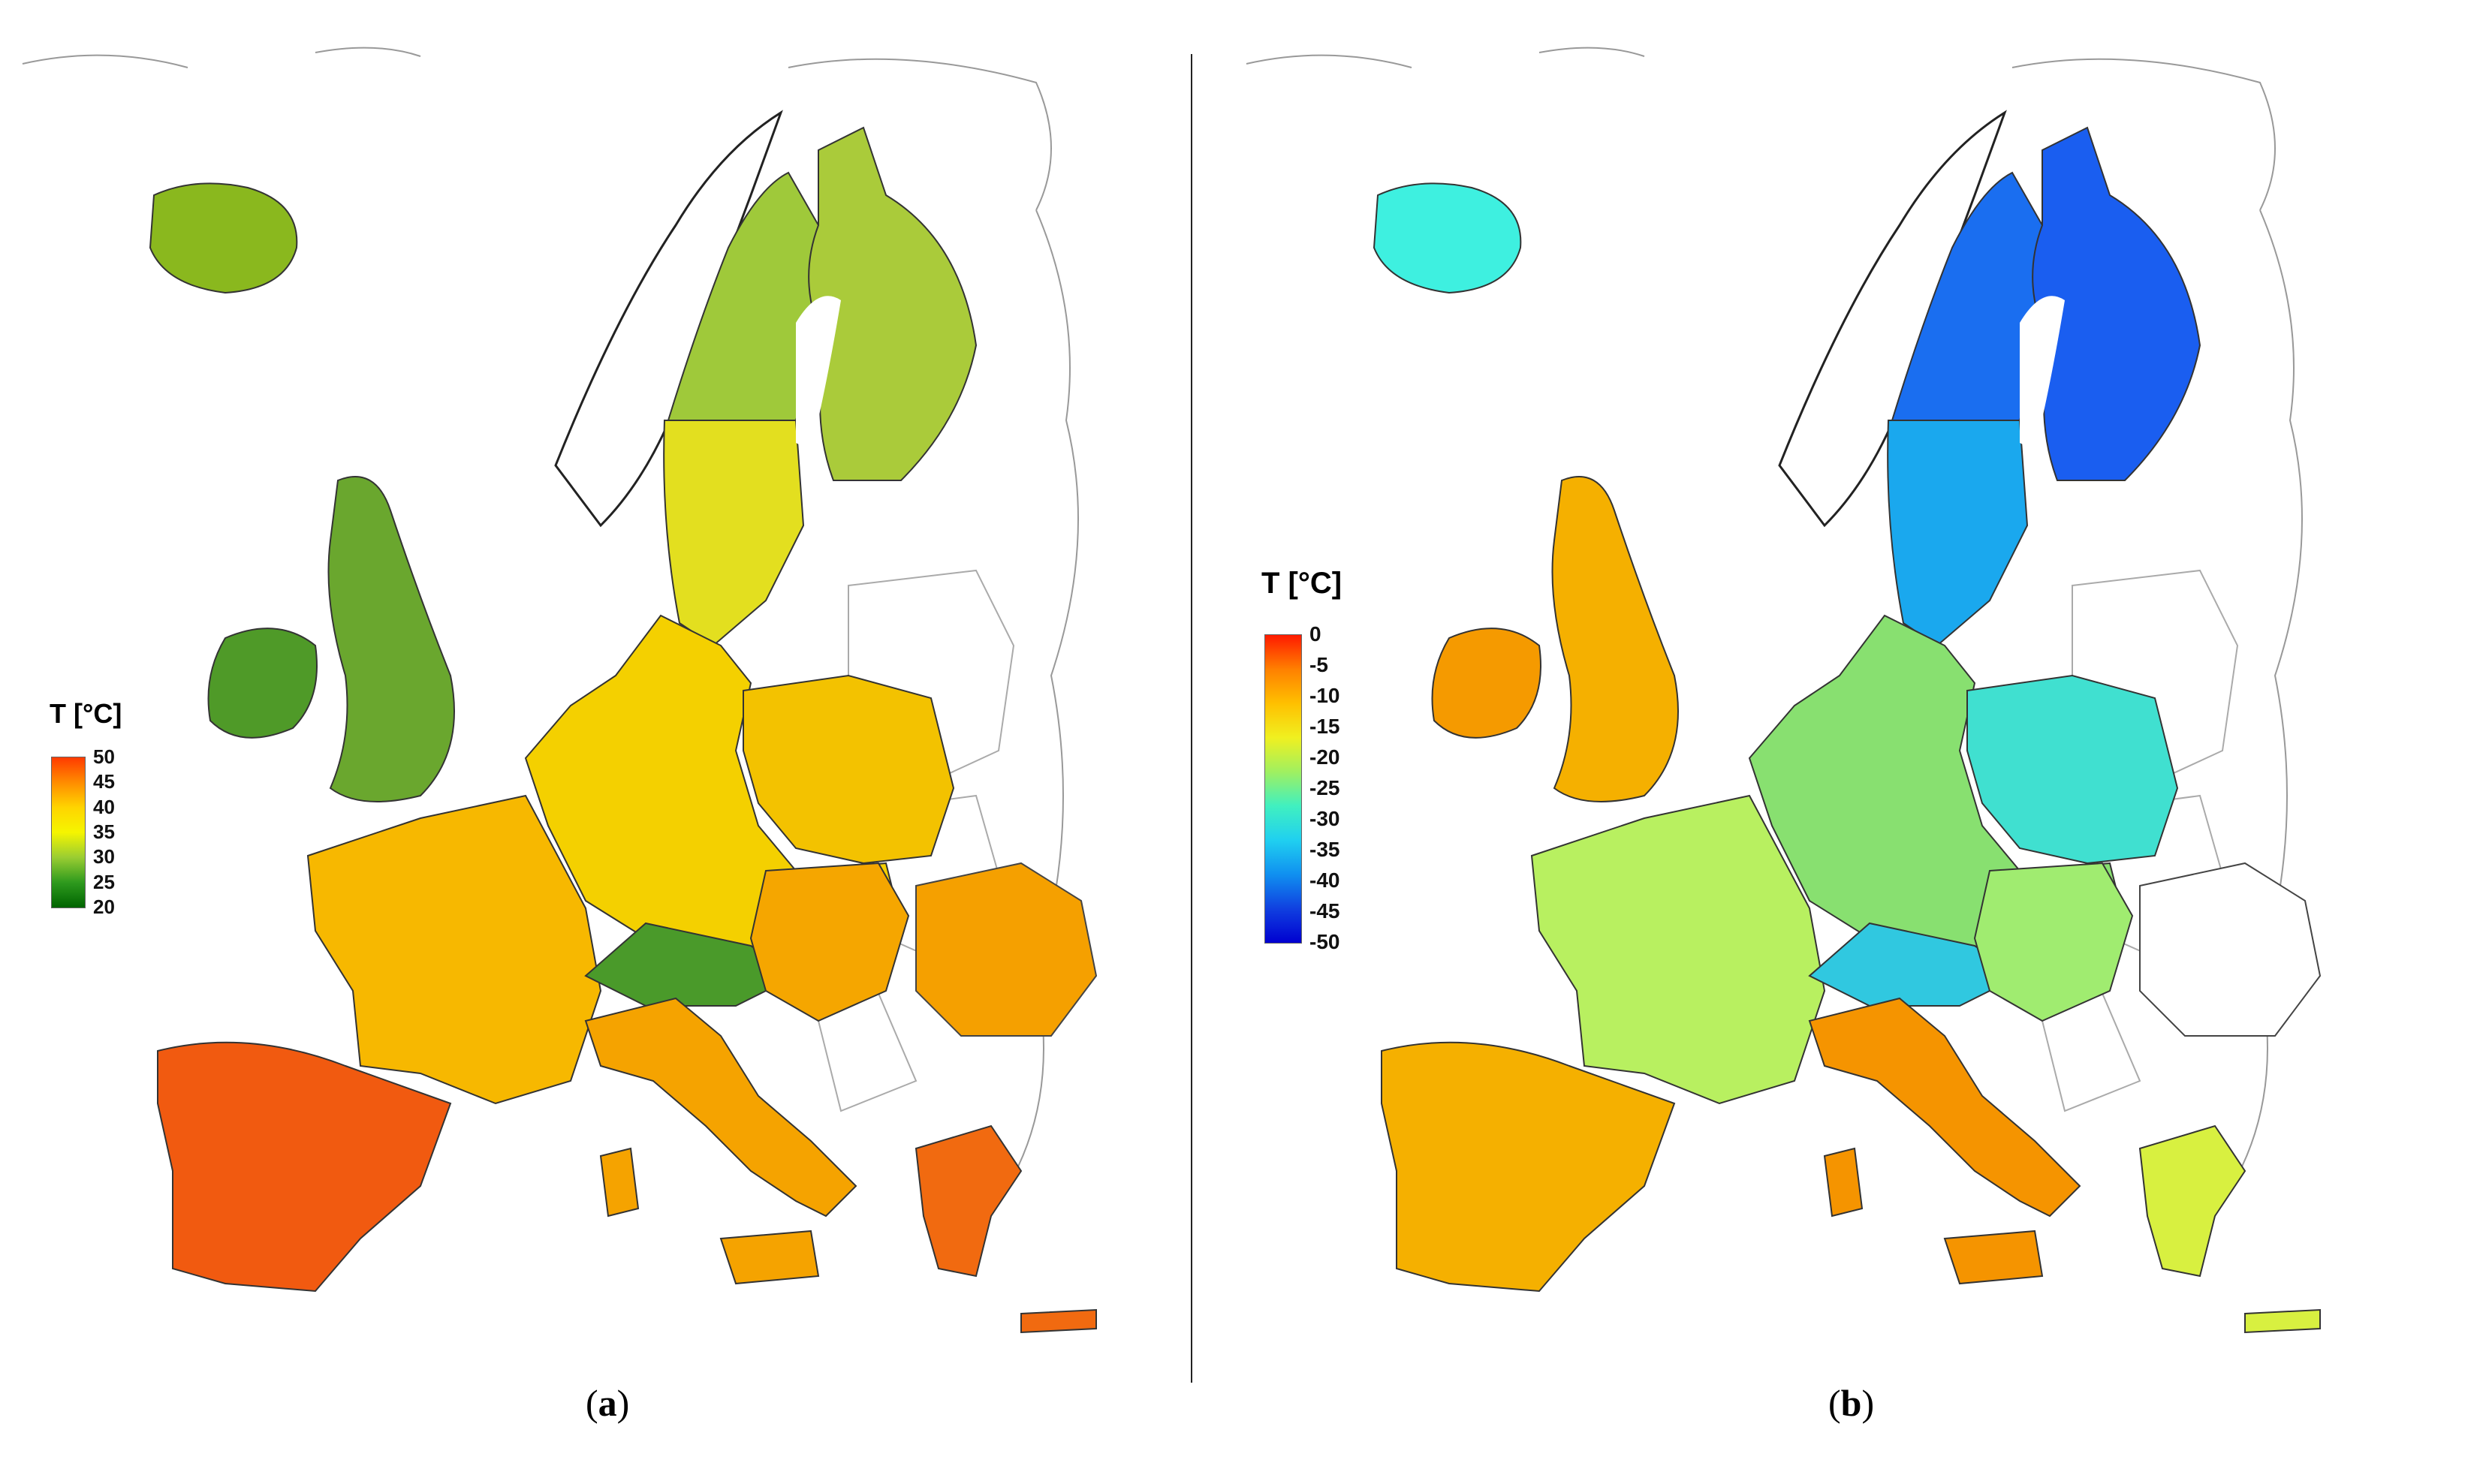 The width and height of the screenshot is (2486, 1484). Describe the element at coordinates (1324, 695) in the screenshot. I see `legend-tick: -10` at that location.